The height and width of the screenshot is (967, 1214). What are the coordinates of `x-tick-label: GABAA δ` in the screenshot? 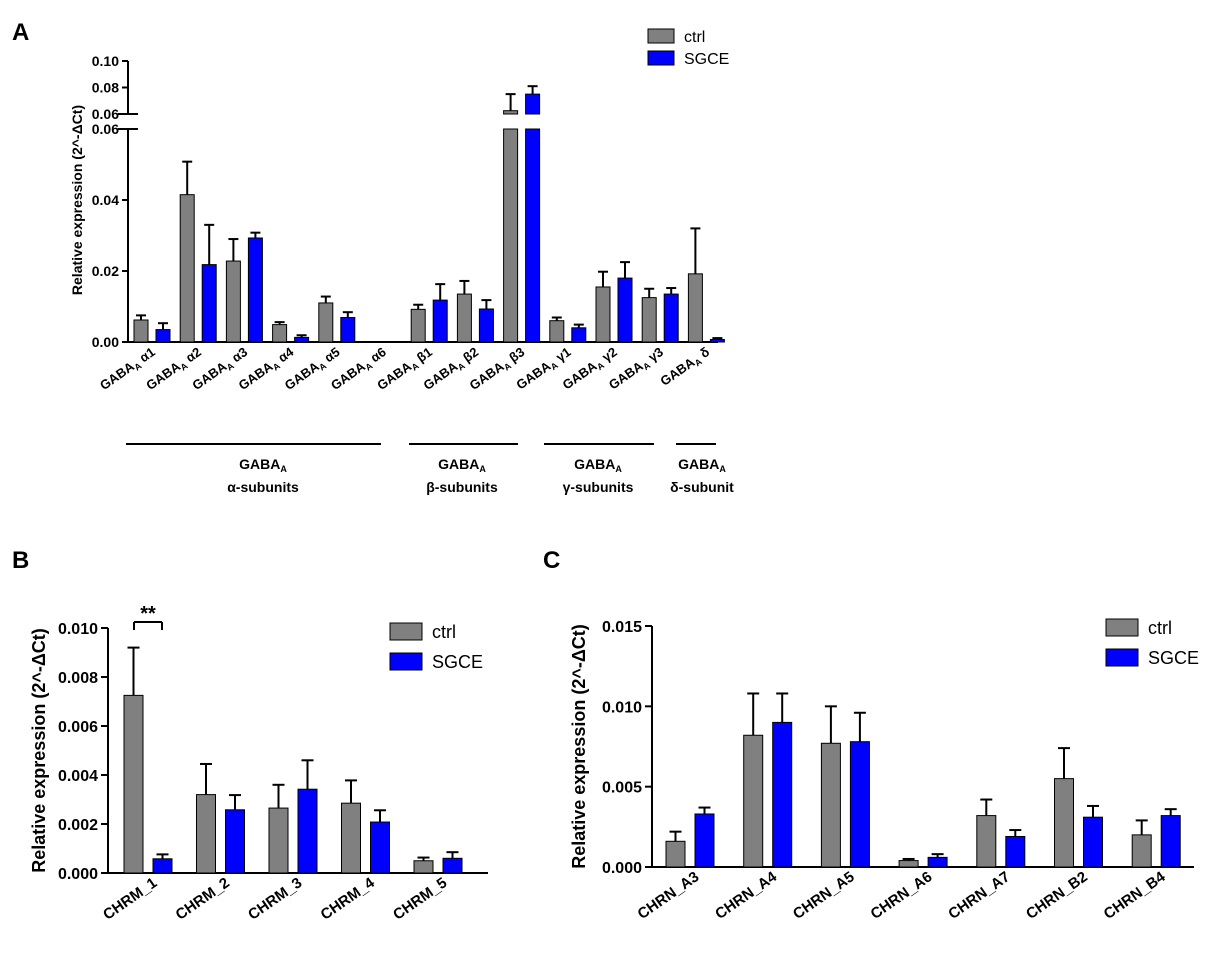 It's located at (685, 367).